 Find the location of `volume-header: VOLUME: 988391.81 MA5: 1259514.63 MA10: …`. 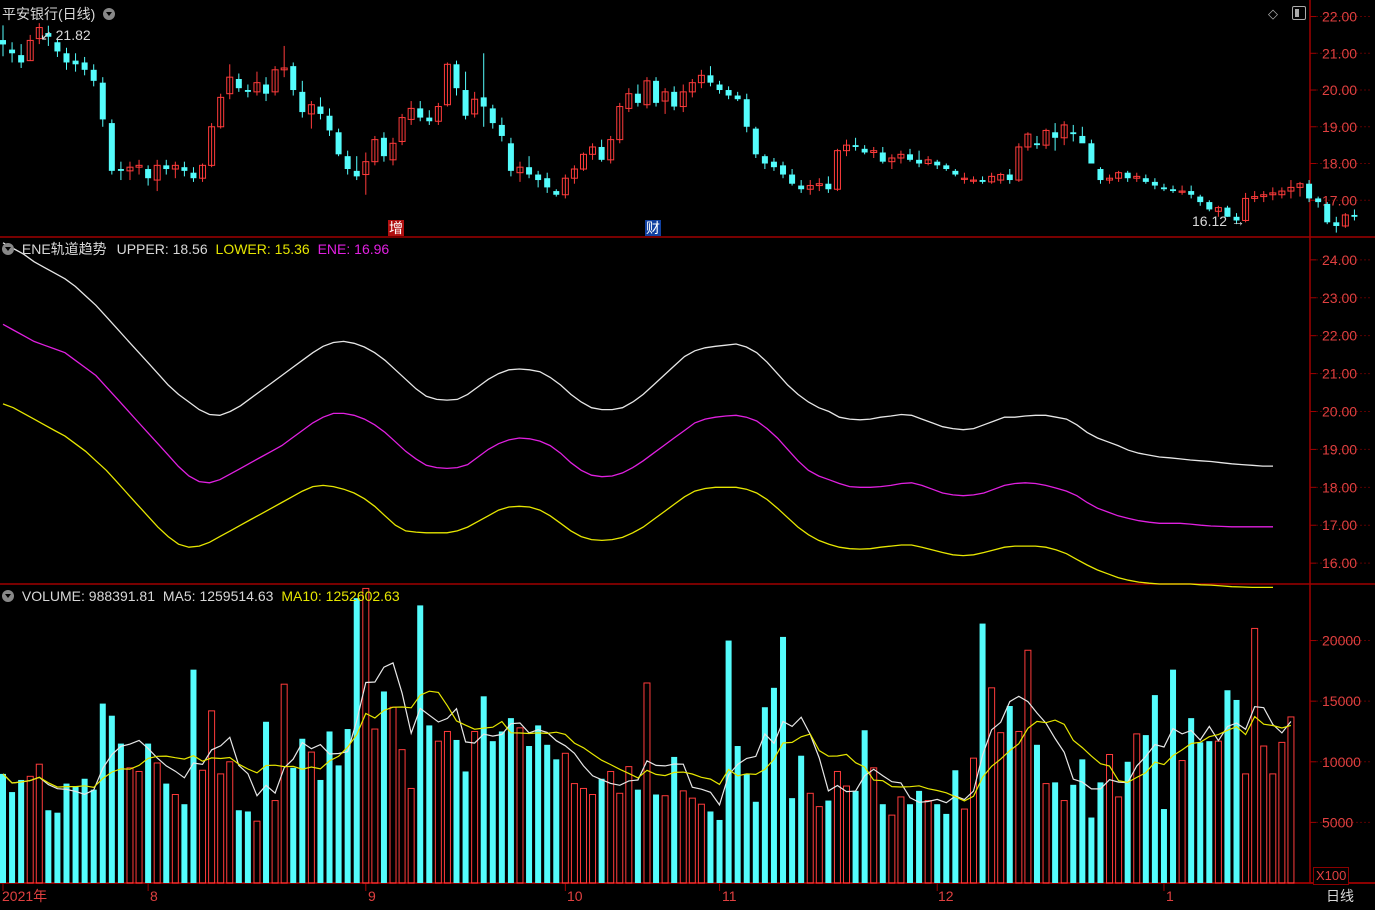

volume-header: VOLUME: 988391.81 MA5: 1259514.63 MA10: … is located at coordinates (201, 596).